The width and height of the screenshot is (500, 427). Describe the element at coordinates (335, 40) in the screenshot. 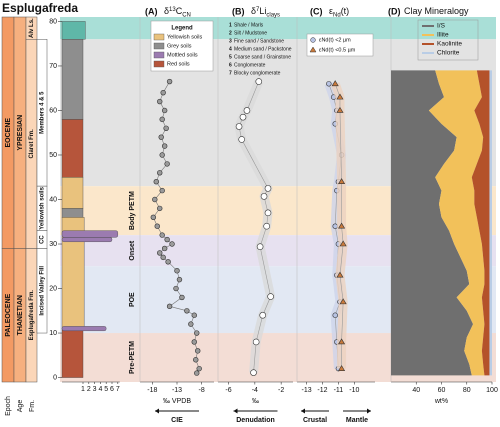

I see `legend-label: εNd(t) <2 µm` at that location.